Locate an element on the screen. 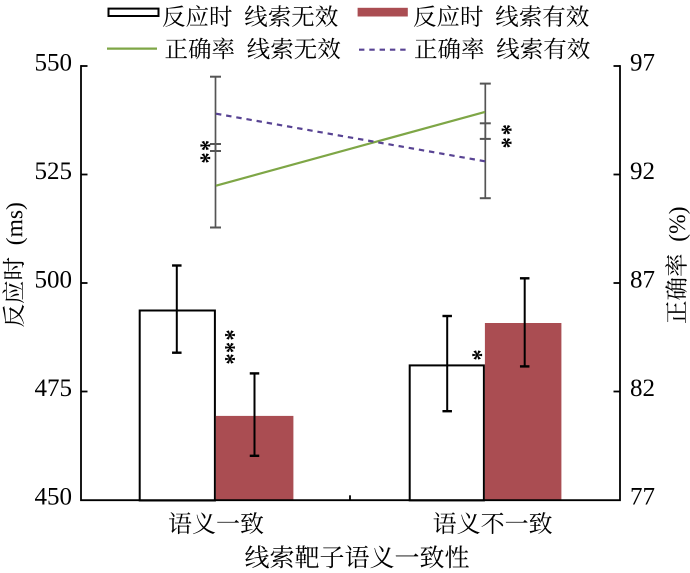 The height and width of the screenshot is (573, 690). svg-text: 77 is located at coordinates (642, 496).